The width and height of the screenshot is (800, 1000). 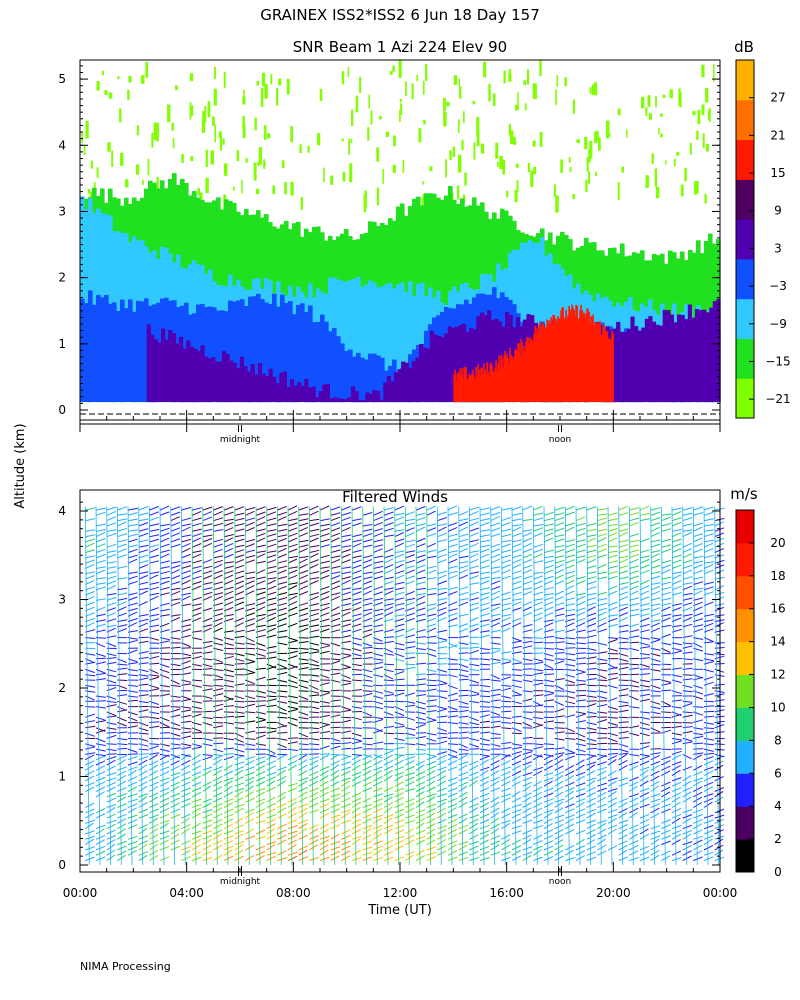 What do you see at coordinates (395, 497) in the screenshot?
I see `bottom-panel-title: Filtered Winds` at bounding box center [395, 497].